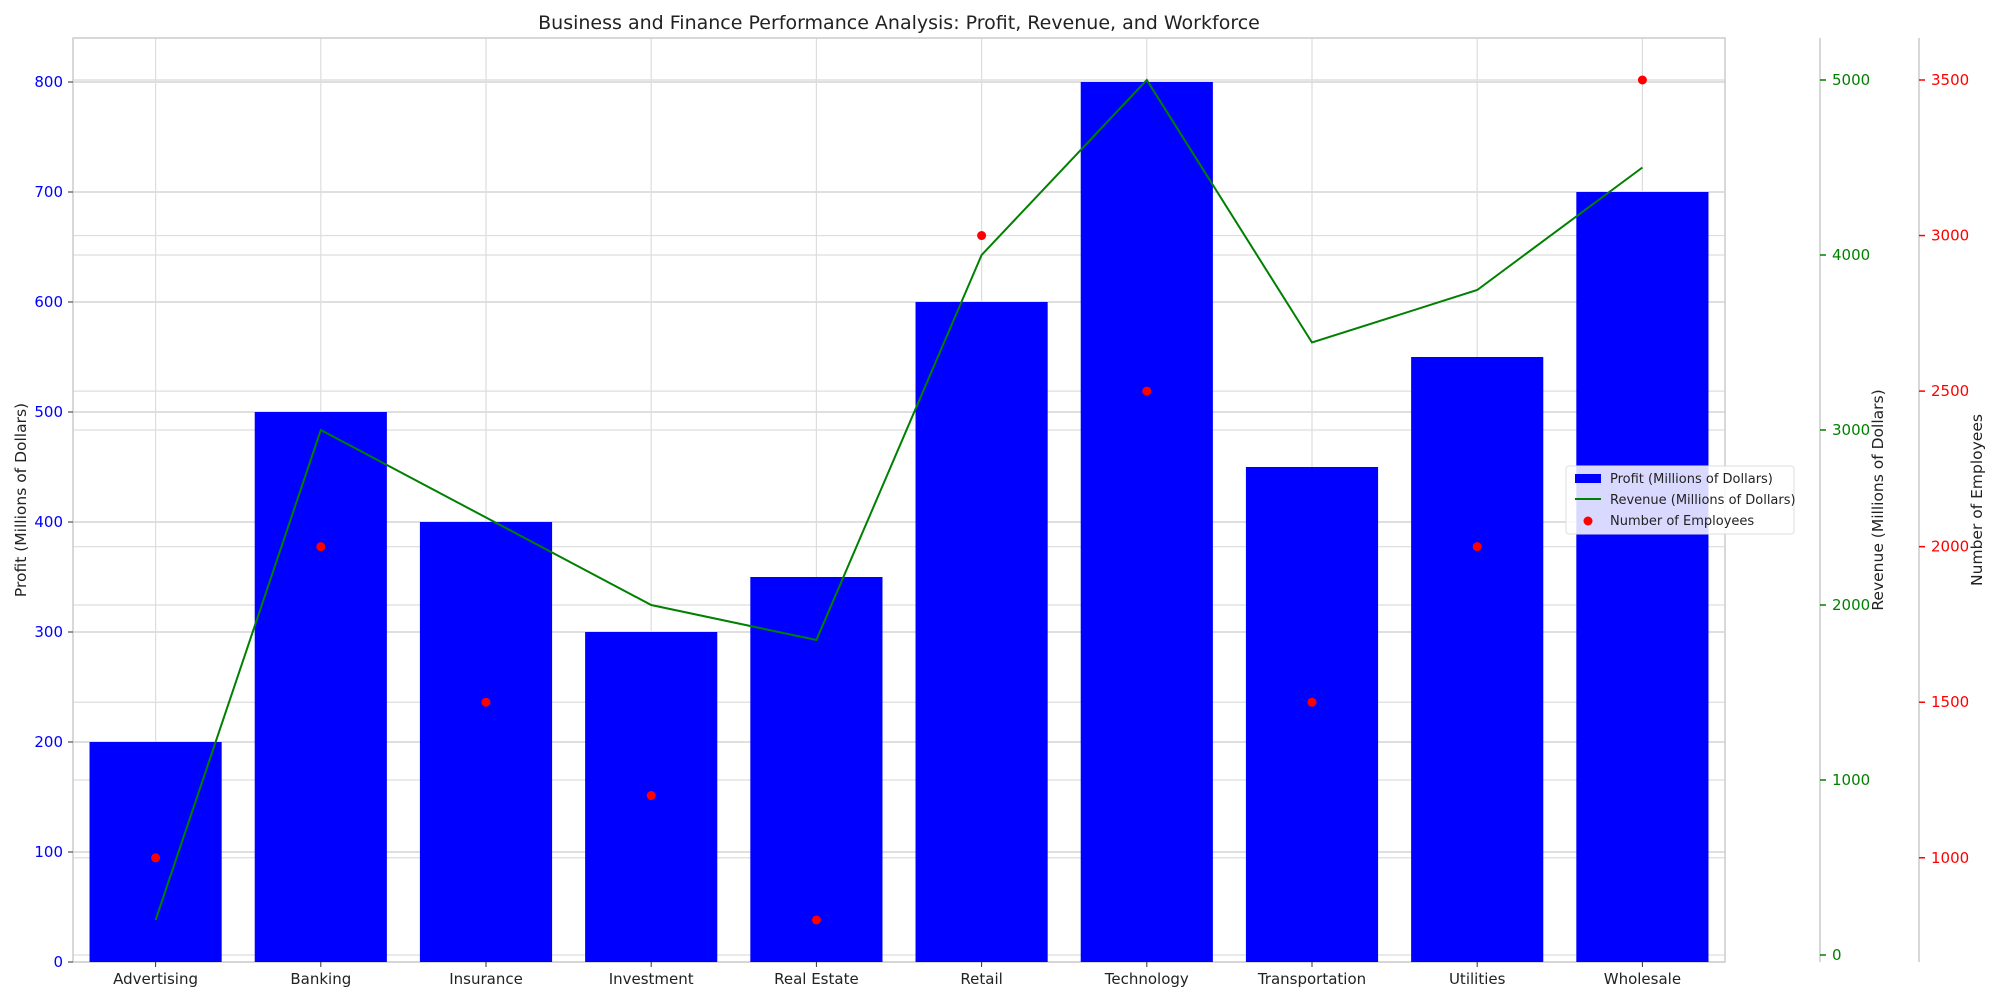 The width and height of the screenshot is (2000, 1000). Describe the element at coordinates (1311, 979) in the screenshot. I see `x-tick-label: Transportation` at that location.